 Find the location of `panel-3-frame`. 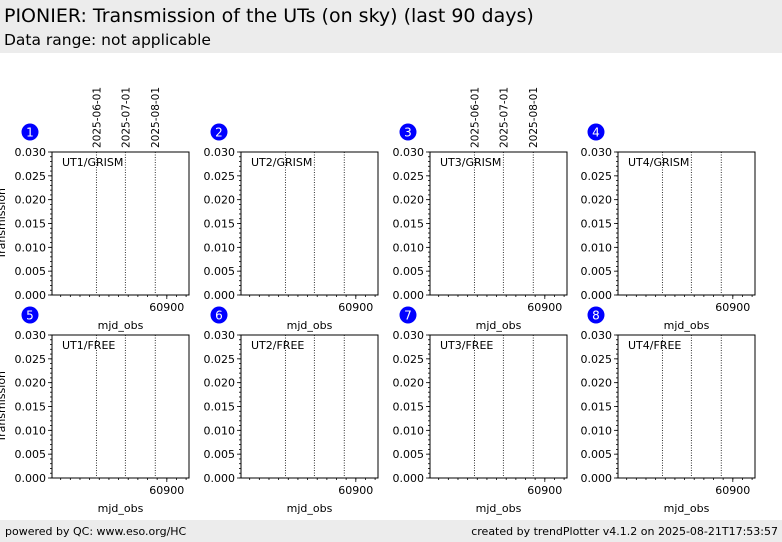

panel-3-frame is located at coordinates (498, 223).